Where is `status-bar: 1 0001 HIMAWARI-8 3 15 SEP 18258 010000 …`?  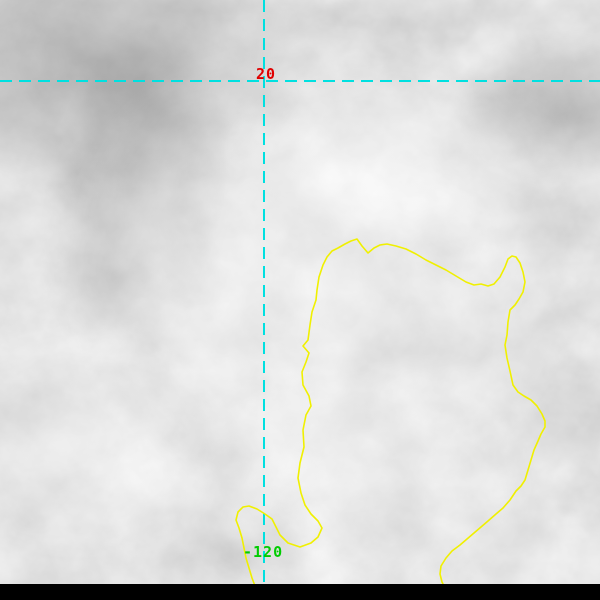
status-bar: 1 0001 HIMAWARI-8 3 15 SEP 18258 010000 … is located at coordinates (300, 592).